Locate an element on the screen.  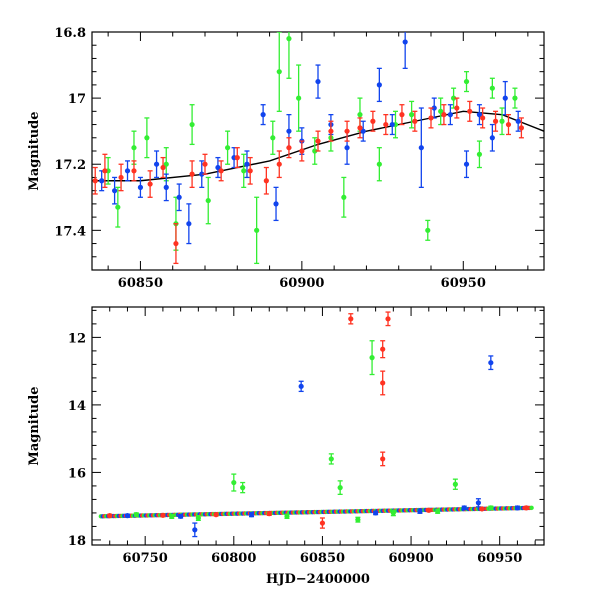
x-tick-label: 60800 is located at coordinates (233, 558).